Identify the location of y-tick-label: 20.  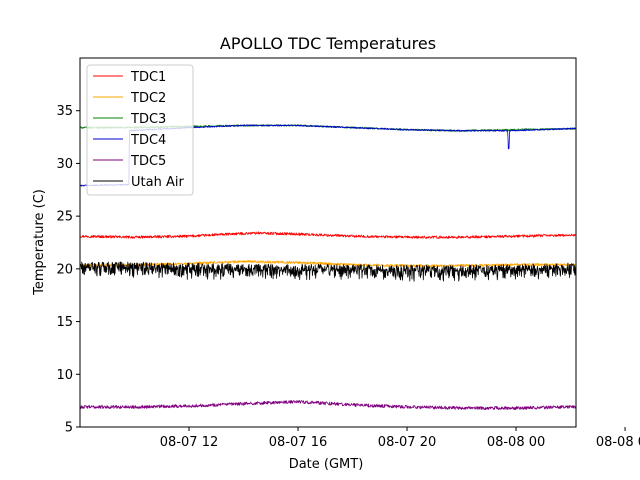
(64, 269).